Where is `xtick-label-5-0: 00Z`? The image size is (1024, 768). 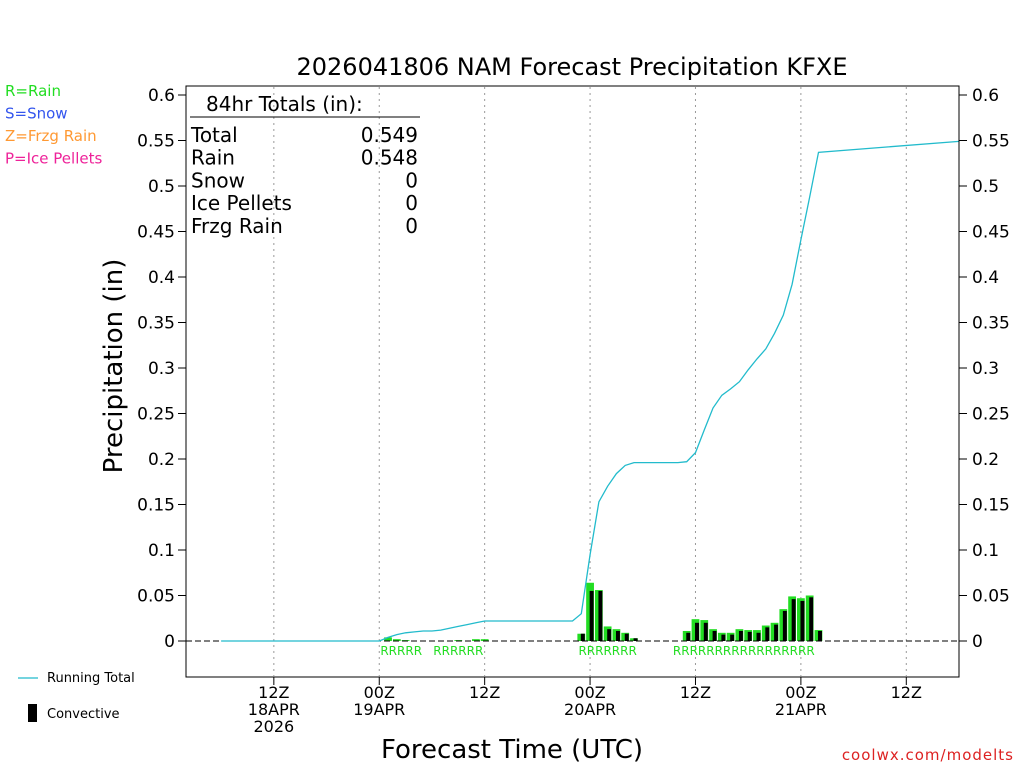
xtick-label-5-0: 00Z is located at coordinates (800, 692).